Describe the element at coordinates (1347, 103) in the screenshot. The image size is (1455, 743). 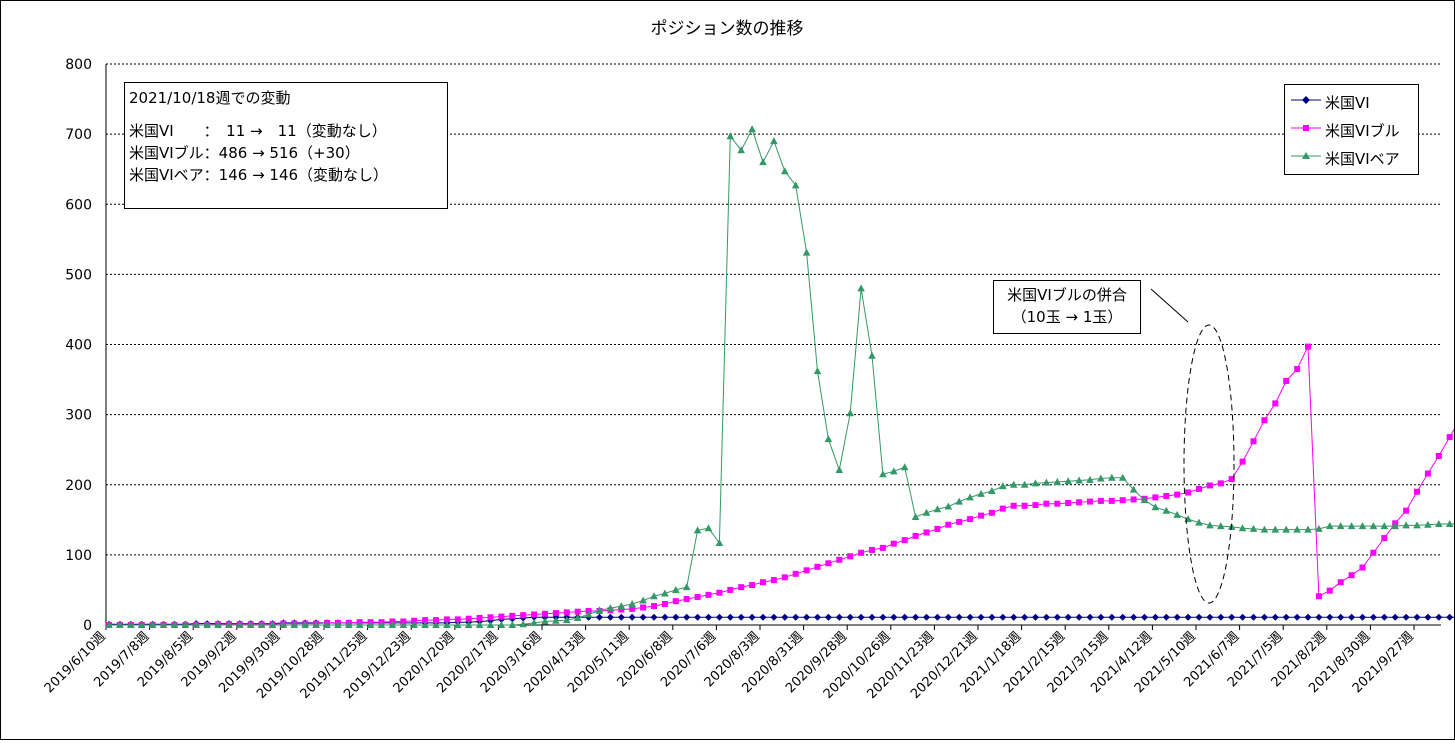
I see `legend-label-vi: 米国VI` at that location.